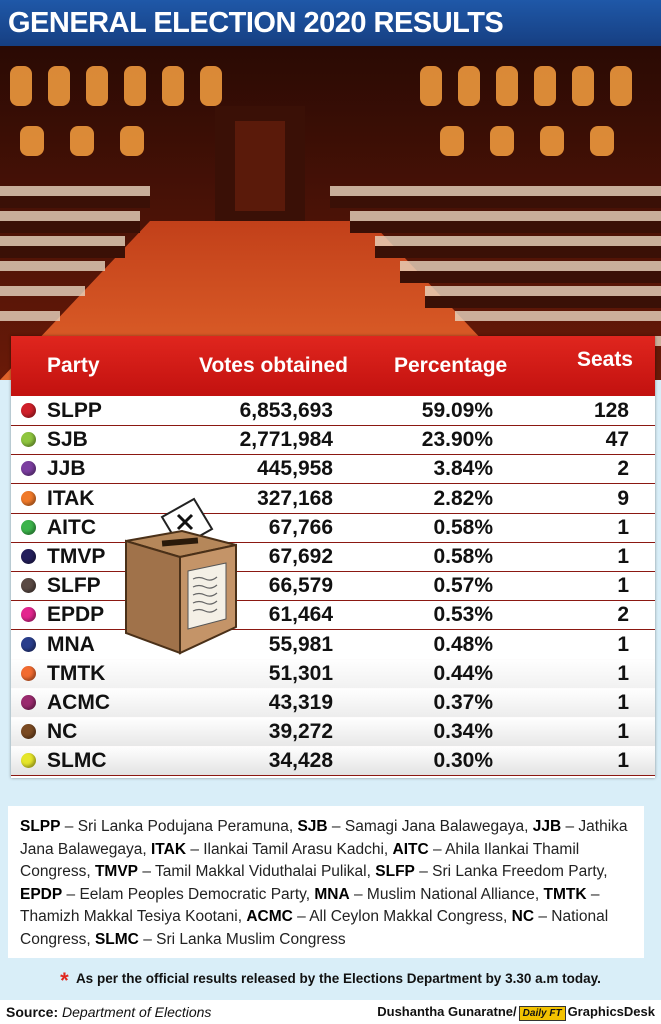  What do you see at coordinates (73, 365) in the screenshot?
I see `column-header-party: Party` at bounding box center [73, 365].